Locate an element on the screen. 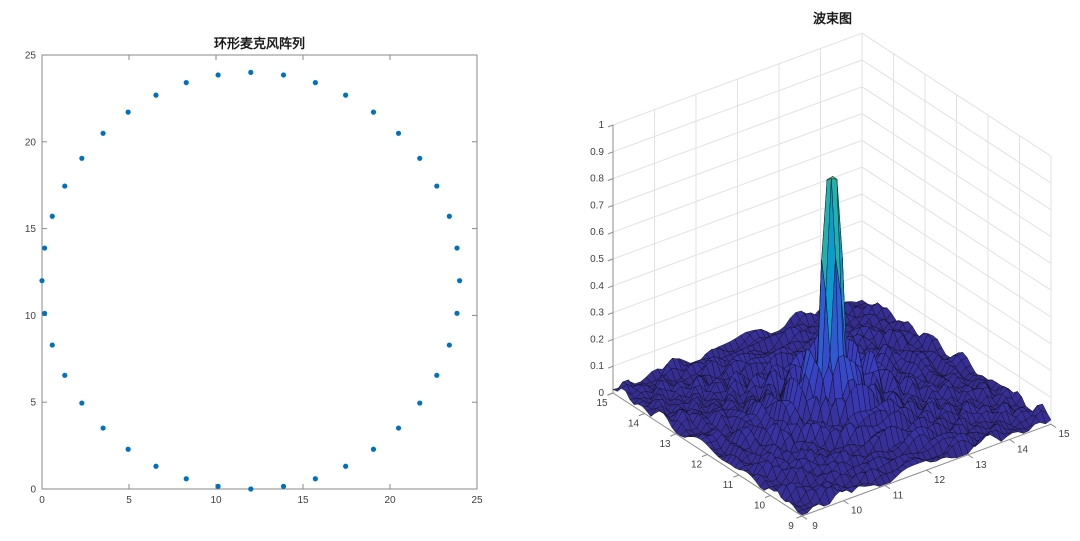 This screenshot has height=541, width=1080. x-tick-label: 14 is located at coordinates (634, 424).